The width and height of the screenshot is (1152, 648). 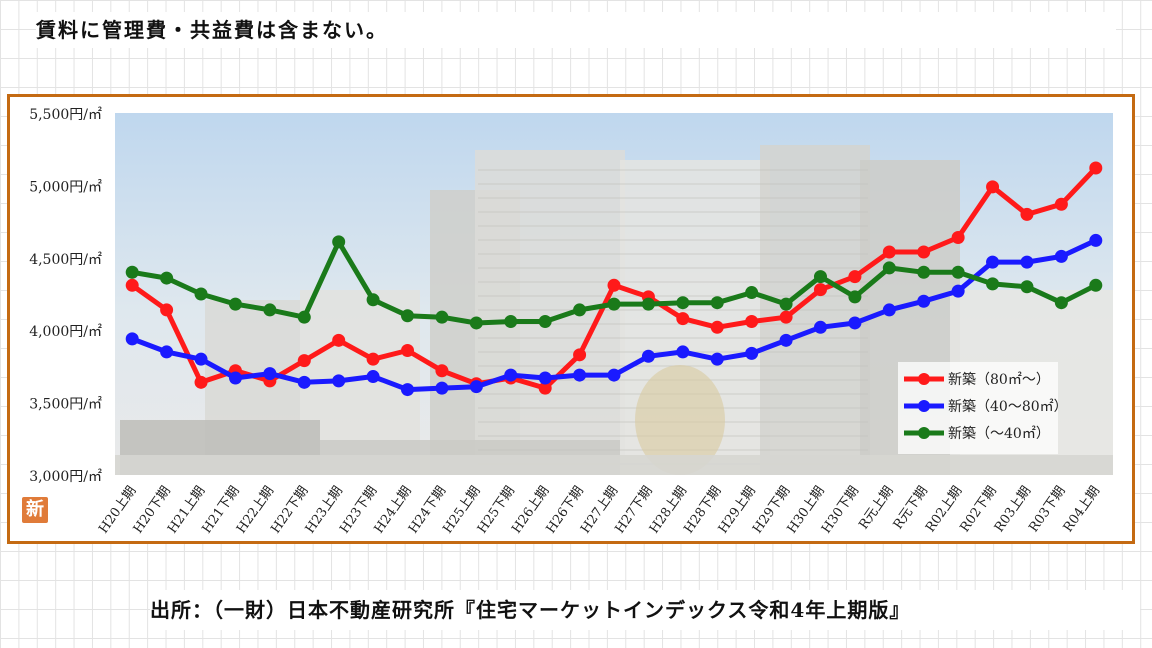 I want to click on legend-label: 新築（～40㎡）, so click(x=999, y=434).